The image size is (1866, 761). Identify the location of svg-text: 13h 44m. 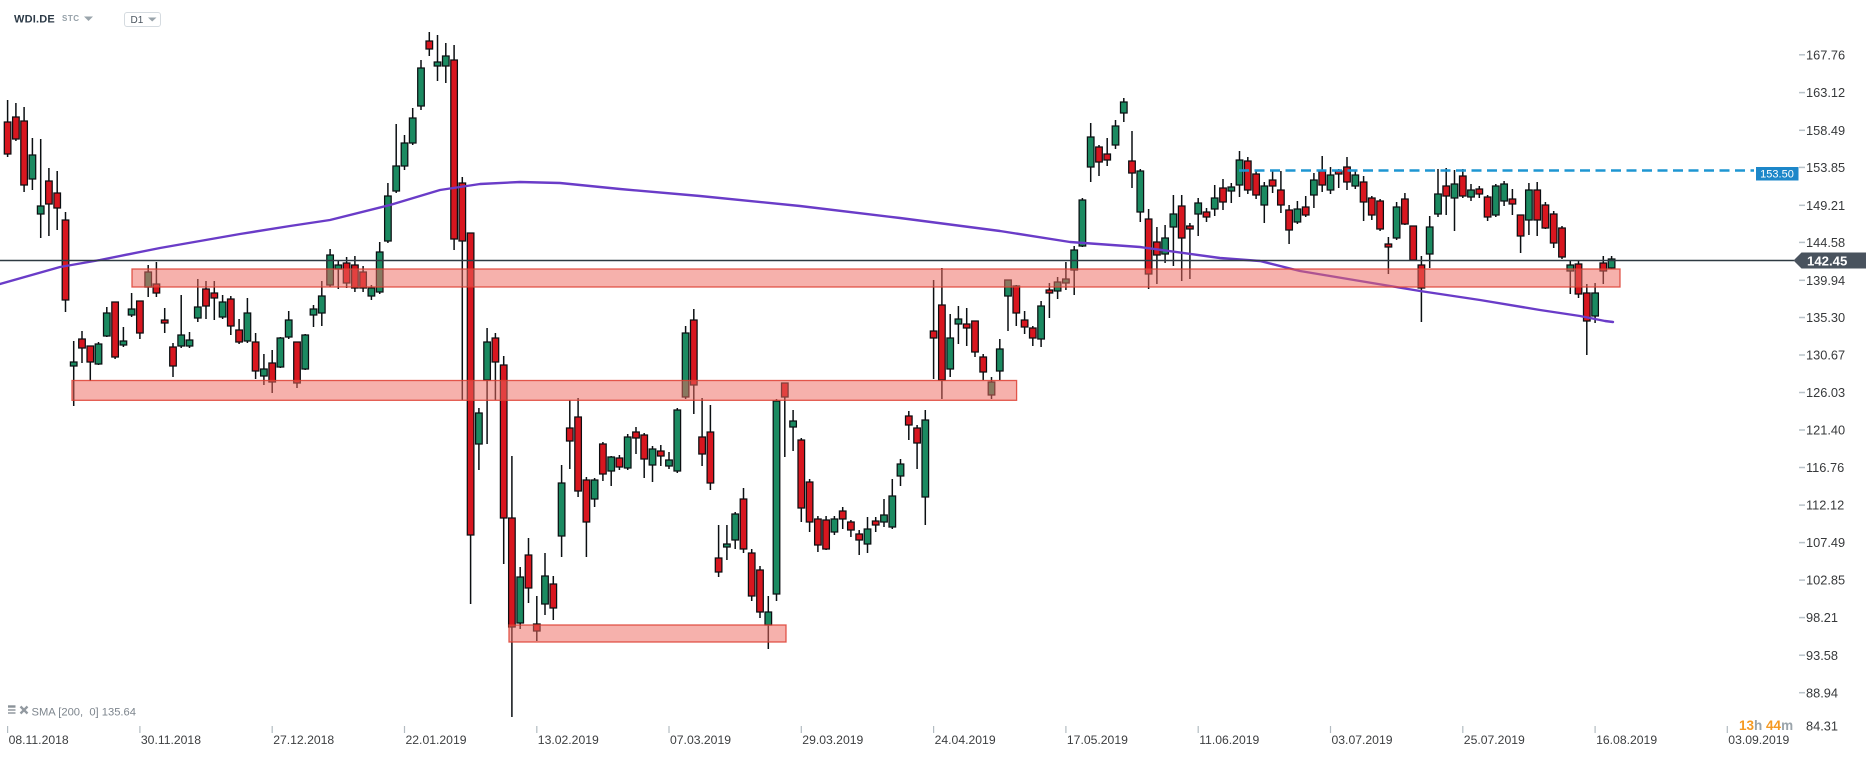
(1766, 725).